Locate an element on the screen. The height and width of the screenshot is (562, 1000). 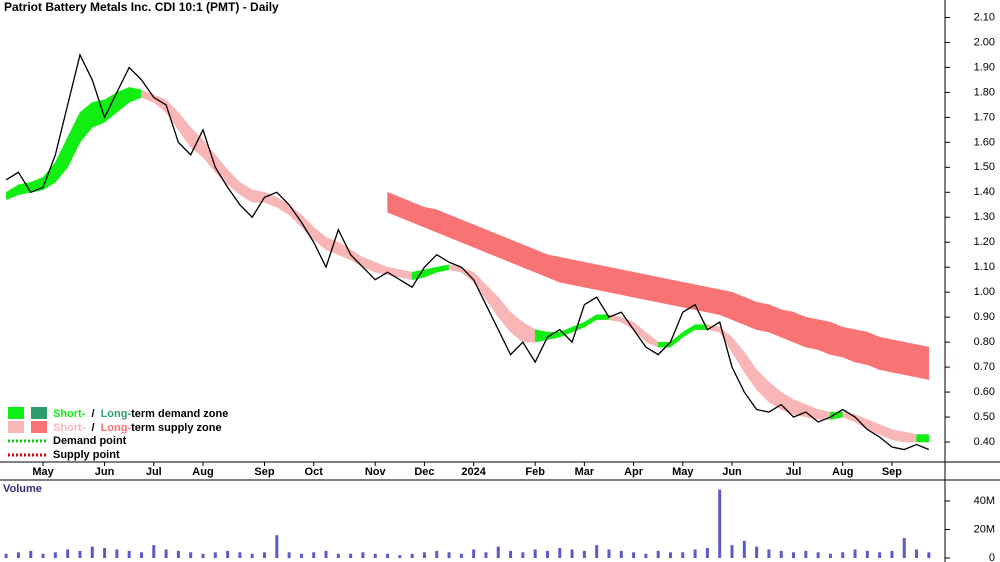
legend-text: Short- / Long-term demand zone is located at coordinates (140, 414).